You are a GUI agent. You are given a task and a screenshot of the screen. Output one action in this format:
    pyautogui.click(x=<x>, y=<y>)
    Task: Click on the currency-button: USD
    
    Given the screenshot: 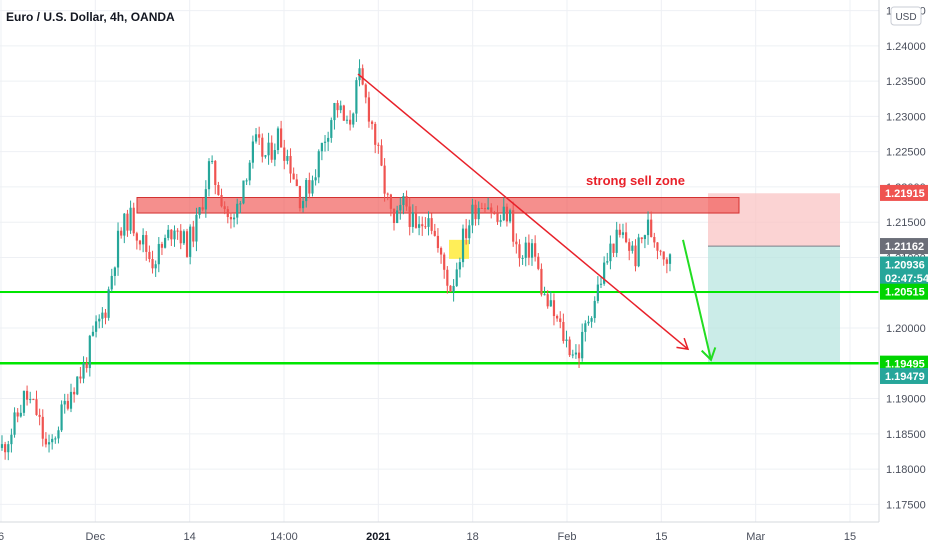 What is the action you would take?
    pyautogui.click(x=906, y=16)
    